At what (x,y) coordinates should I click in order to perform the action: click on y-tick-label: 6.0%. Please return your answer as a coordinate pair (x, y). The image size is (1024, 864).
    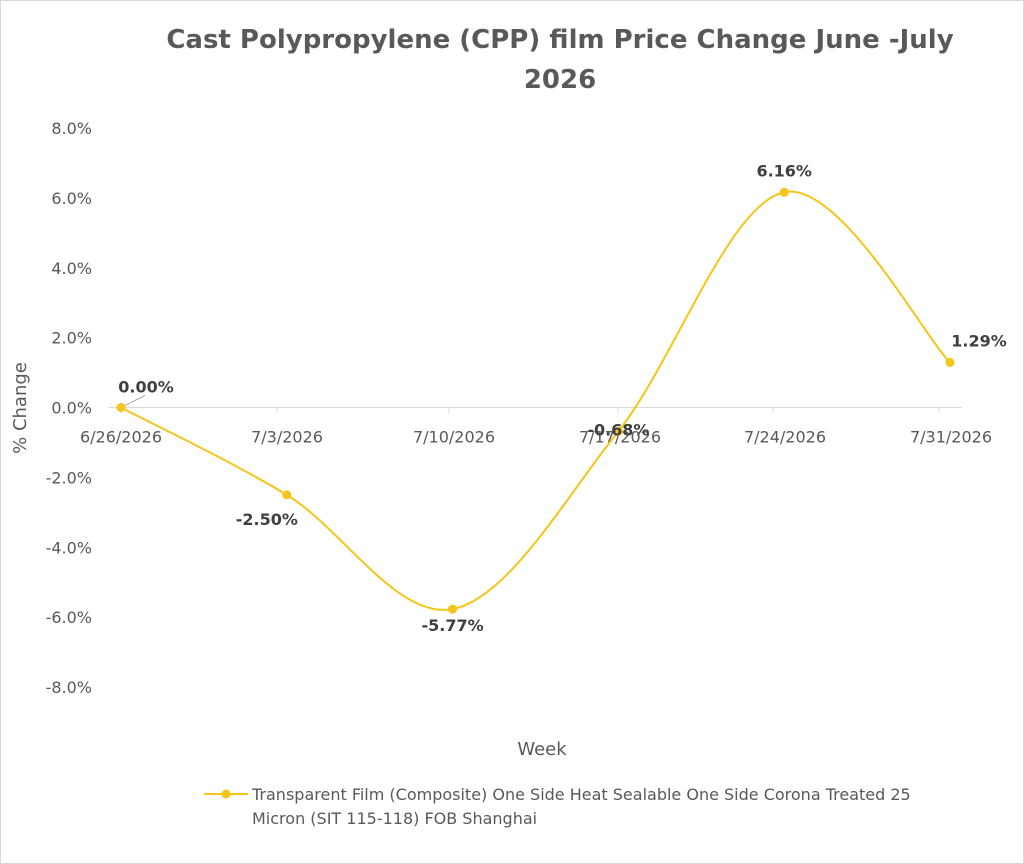
    Looking at the image, I should click on (71, 198).